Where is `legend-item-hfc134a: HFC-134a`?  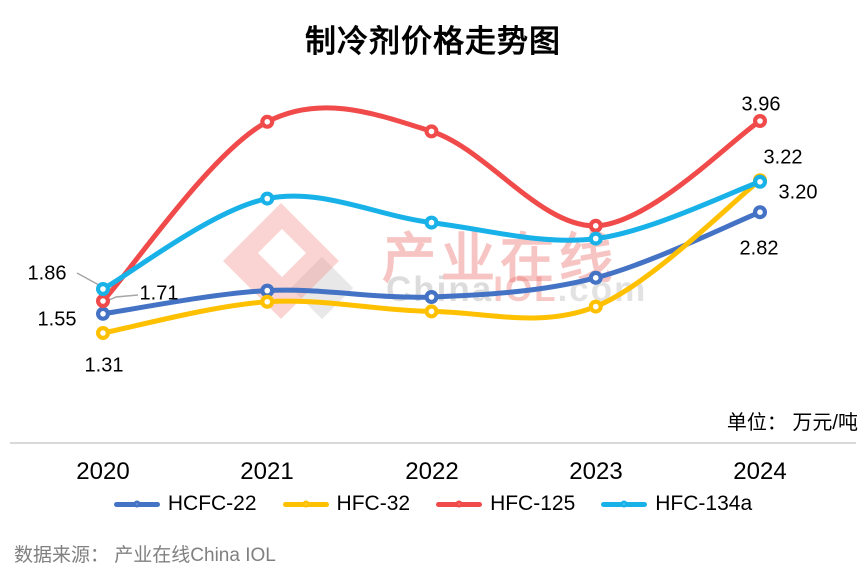
legend-item-hfc134a: HFC-134a is located at coordinates (676, 504).